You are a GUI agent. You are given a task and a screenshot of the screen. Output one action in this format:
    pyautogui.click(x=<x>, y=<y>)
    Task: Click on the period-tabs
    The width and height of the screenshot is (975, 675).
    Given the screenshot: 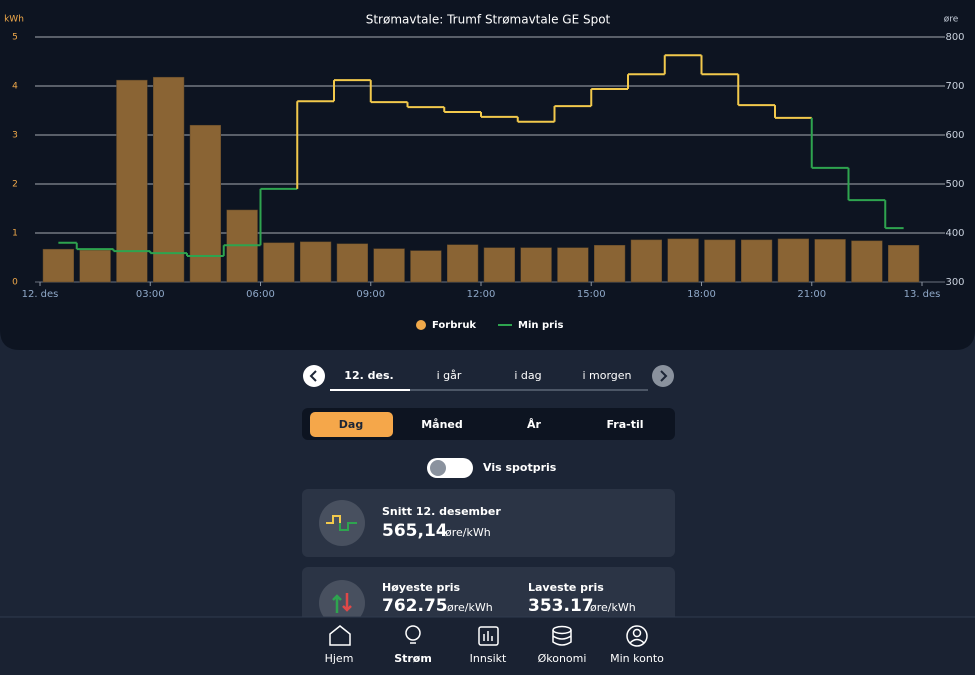 What is the action you would take?
    pyautogui.click(x=488, y=424)
    